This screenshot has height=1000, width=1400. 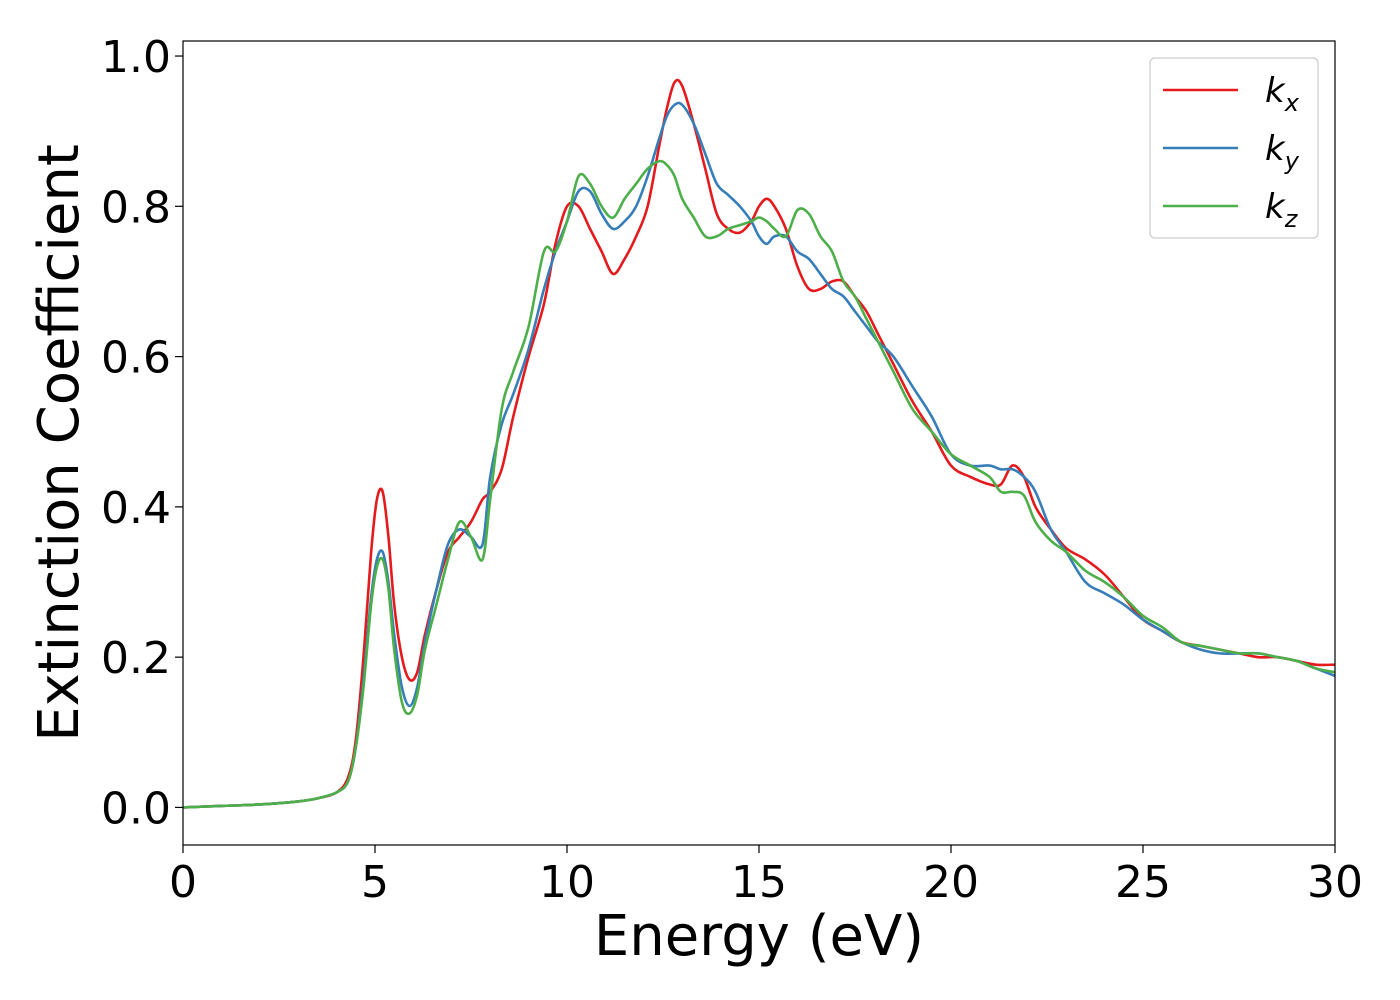 What do you see at coordinates (1143, 882) in the screenshot?
I see `x-tick-label: 25` at bounding box center [1143, 882].